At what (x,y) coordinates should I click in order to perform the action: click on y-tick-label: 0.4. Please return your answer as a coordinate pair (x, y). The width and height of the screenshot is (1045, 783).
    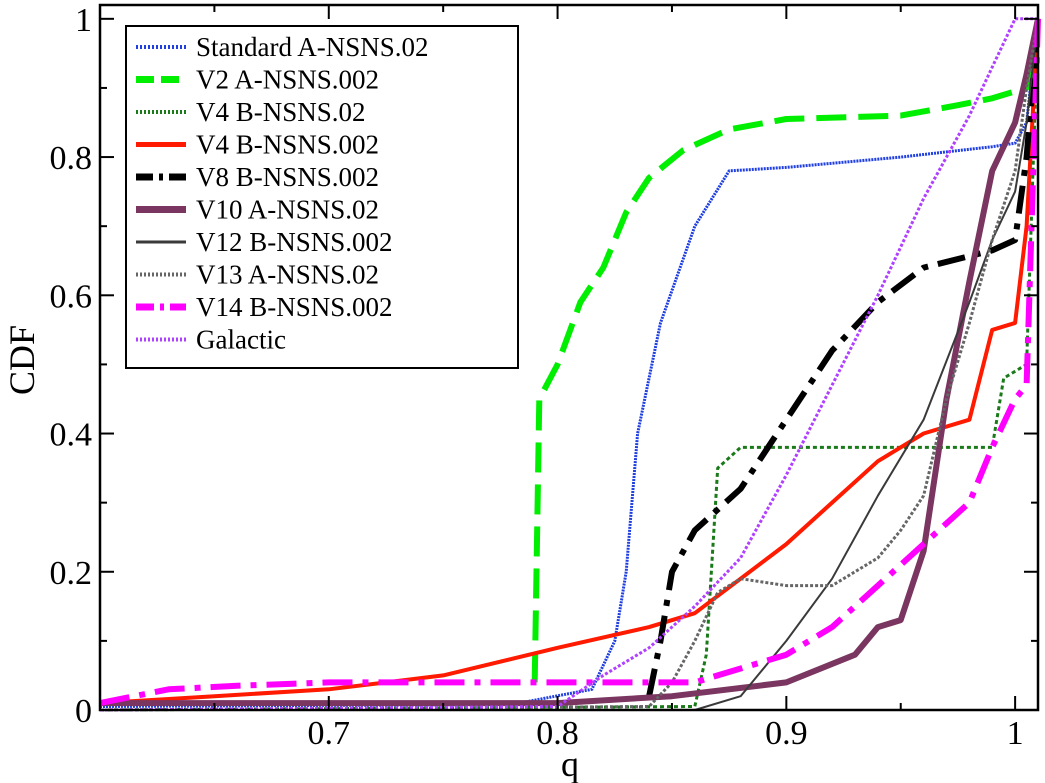
    Looking at the image, I should click on (71, 435).